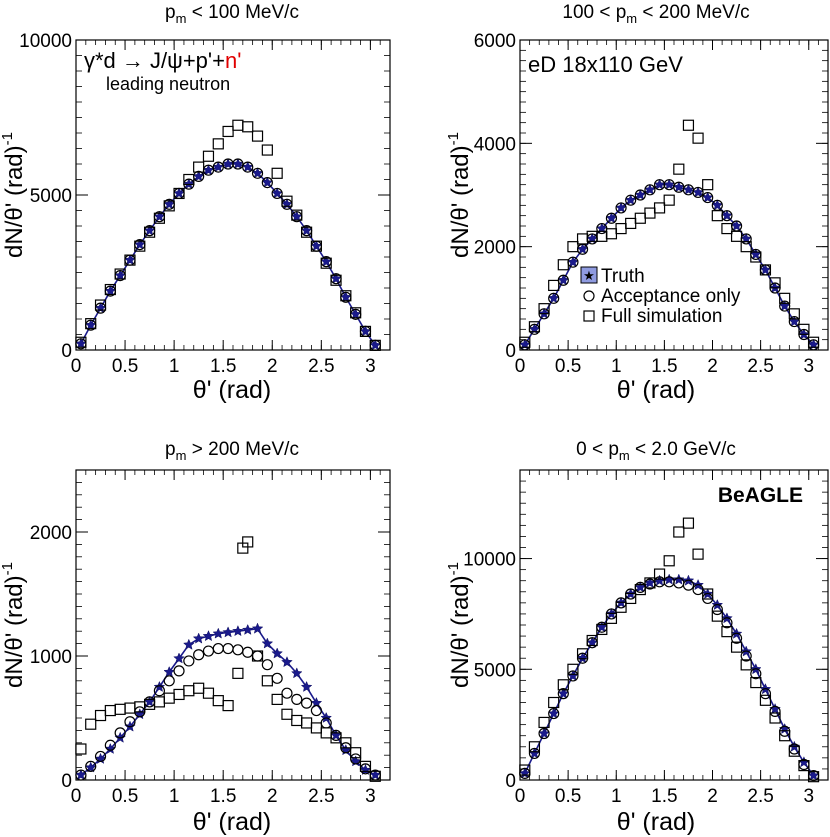 The height and width of the screenshot is (837, 830). What do you see at coordinates (495, 41) in the screenshot?
I see `y-tick-label: 6000` at bounding box center [495, 41].